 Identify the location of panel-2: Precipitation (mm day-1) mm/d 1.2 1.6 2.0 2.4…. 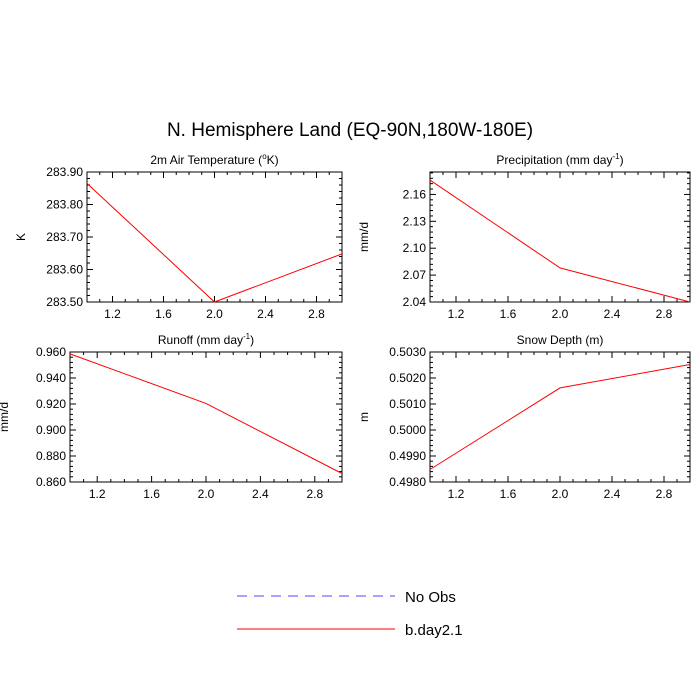
(524, 236).